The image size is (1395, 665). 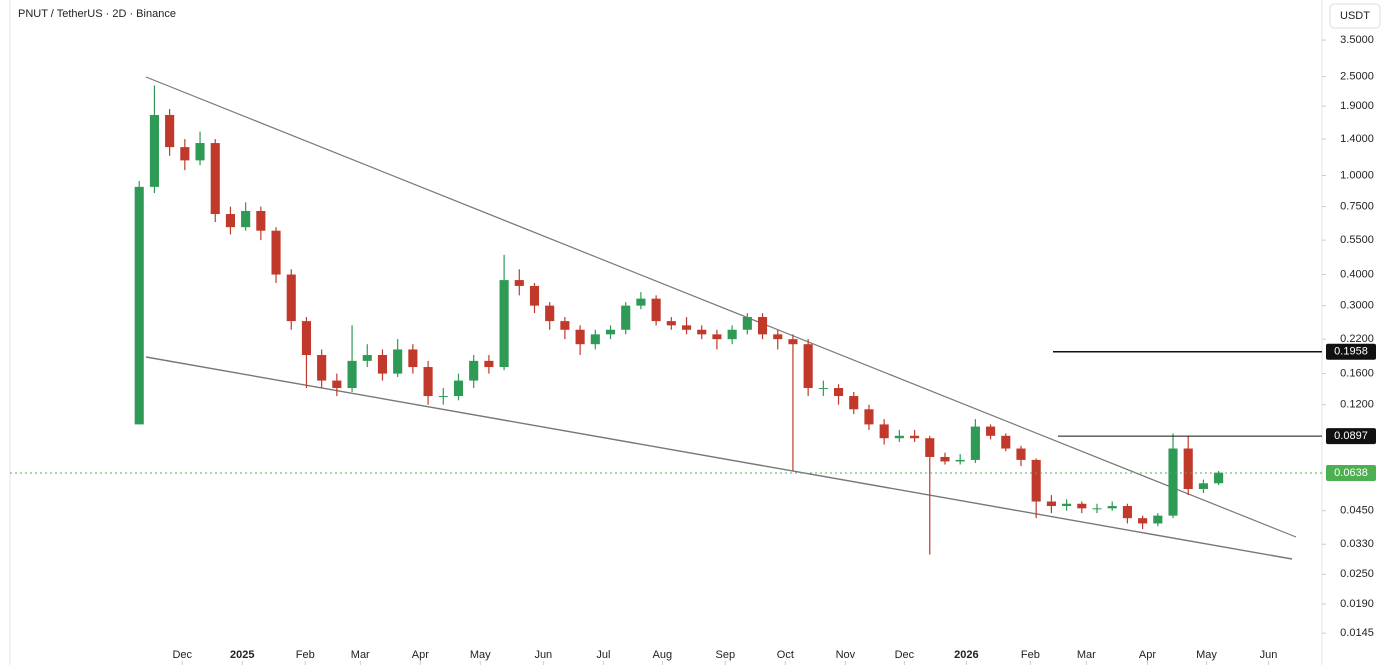 I want to click on y-tick-label: 0.0250, so click(x=1357, y=574).